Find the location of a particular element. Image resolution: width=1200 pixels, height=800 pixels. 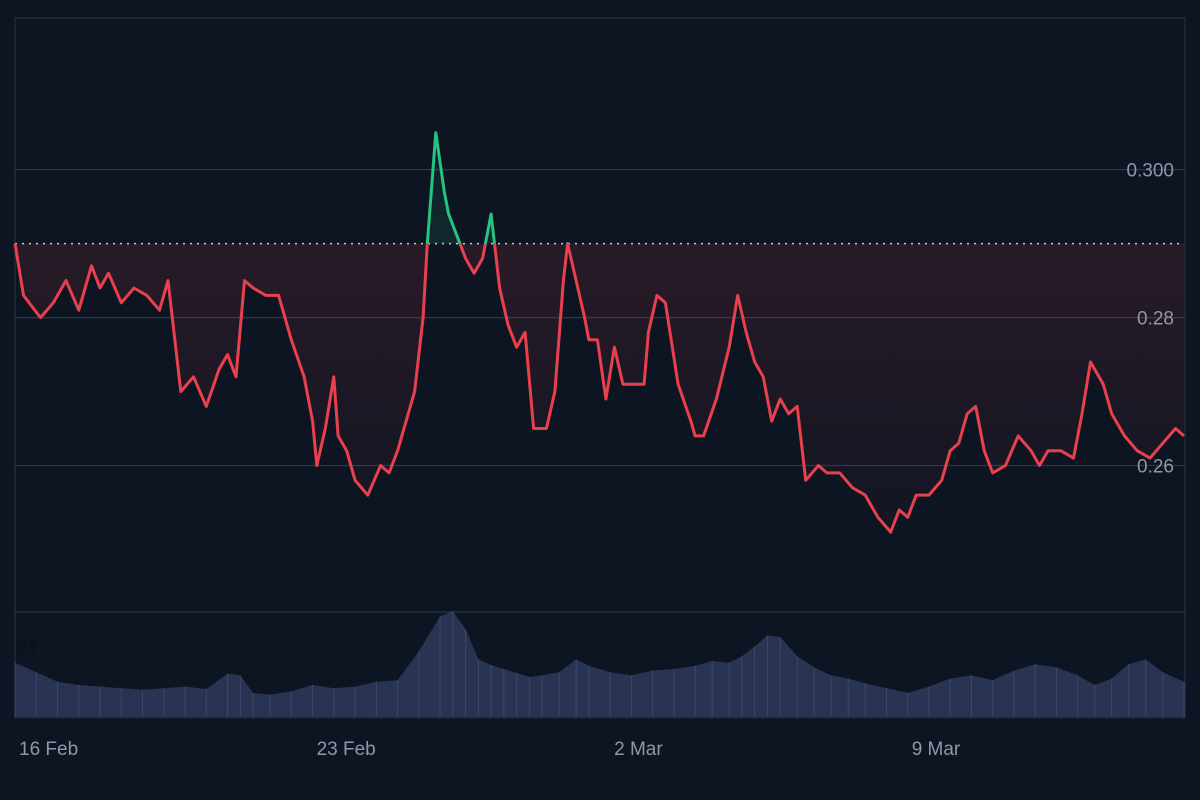

y-tick-label: 0.300 is located at coordinates (1150, 171).